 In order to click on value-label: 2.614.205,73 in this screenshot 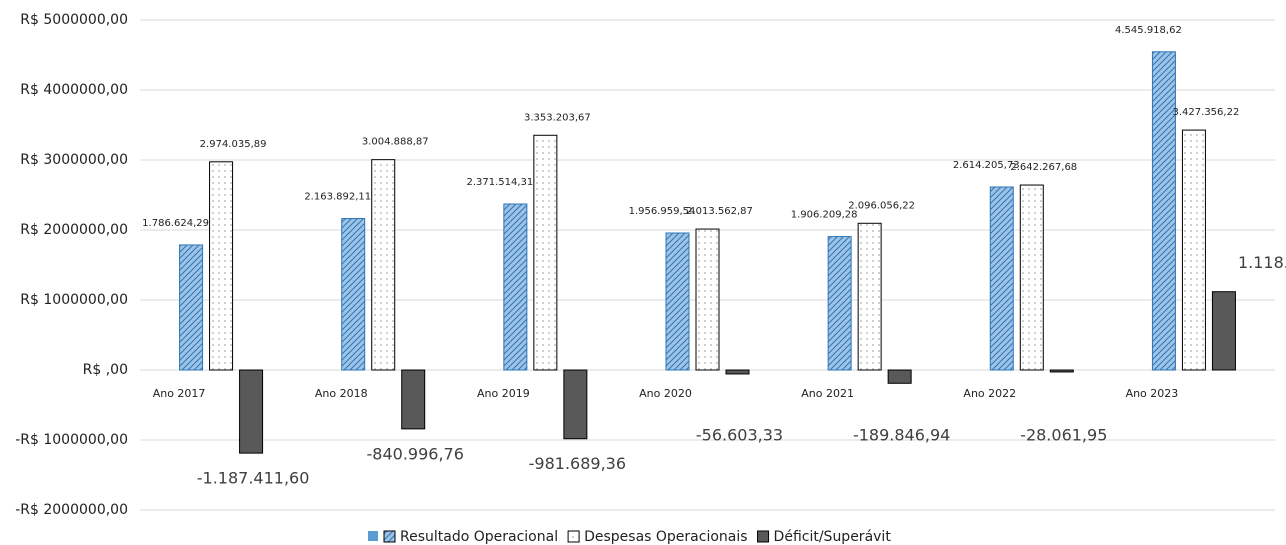, I will do `click(986, 165)`.